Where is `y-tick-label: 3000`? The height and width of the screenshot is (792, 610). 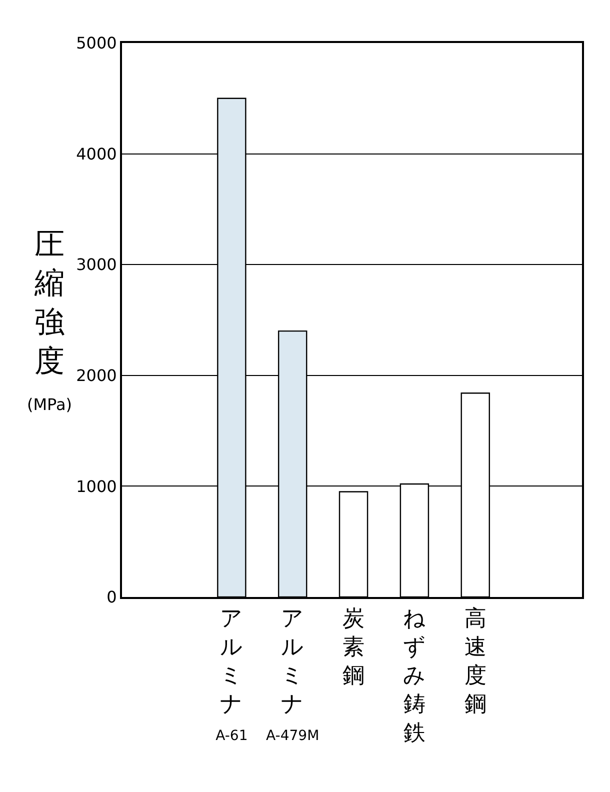
y-tick-label: 3000 is located at coordinates (96, 264).